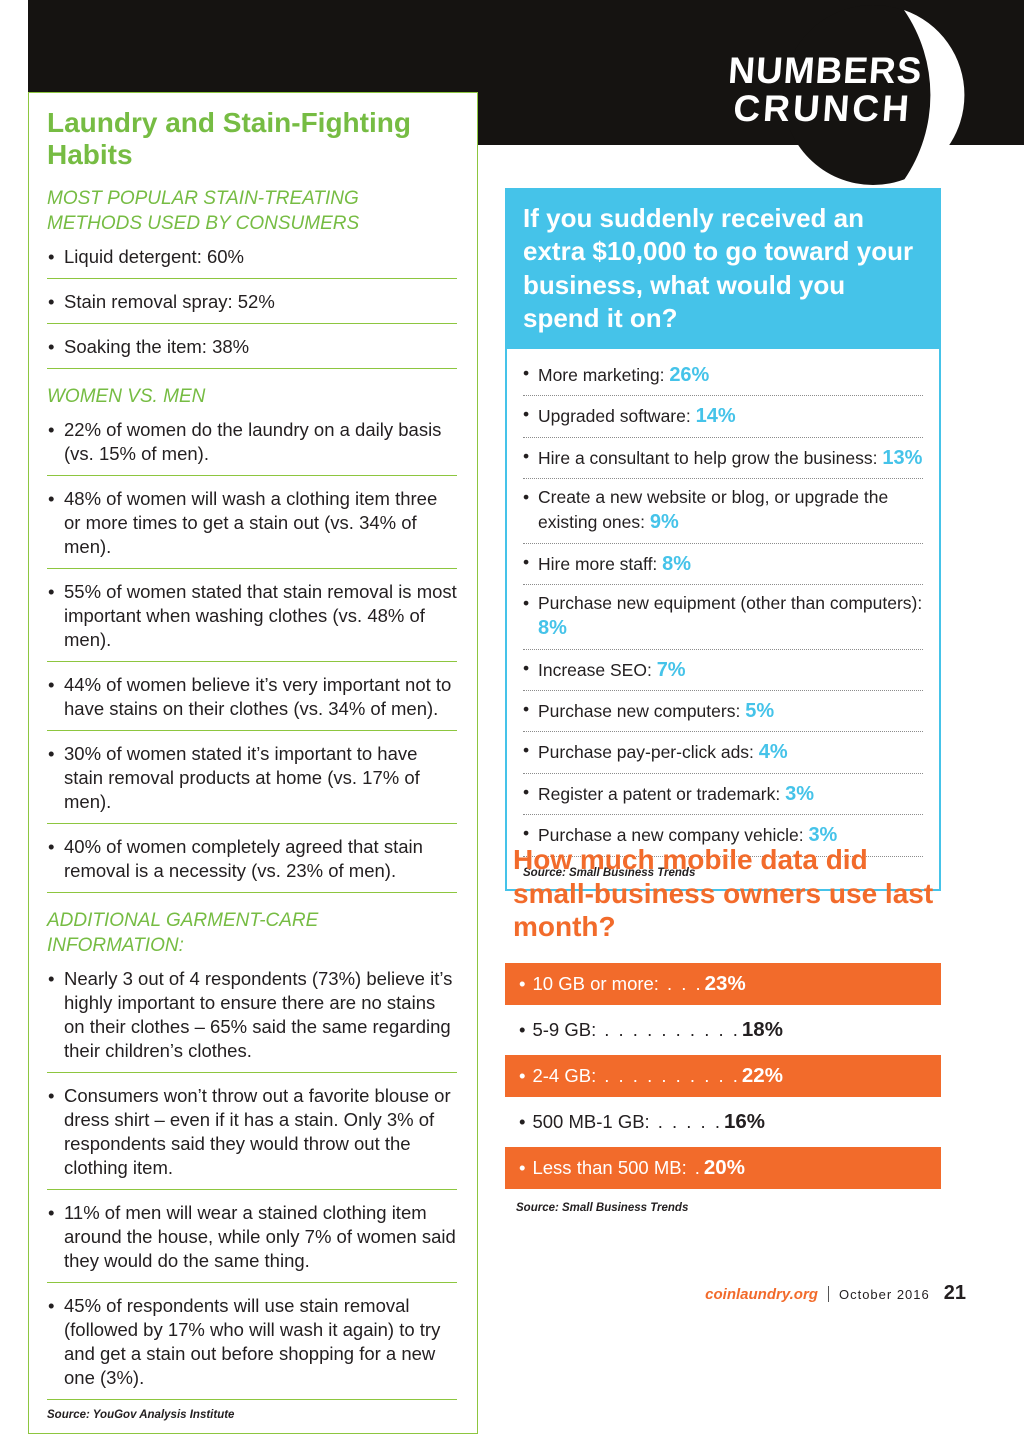  Describe the element at coordinates (760, 710) in the screenshot. I see `item-value: 5%` at that location.